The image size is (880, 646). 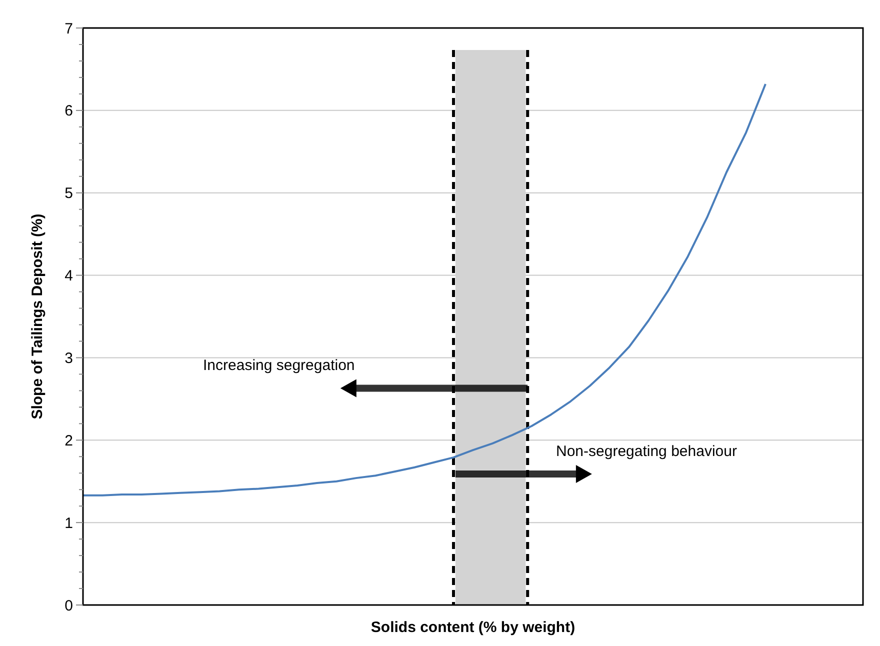 What do you see at coordinates (68, 193) in the screenshot?
I see `y-tick-label: 5` at bounding box center [68, 193].